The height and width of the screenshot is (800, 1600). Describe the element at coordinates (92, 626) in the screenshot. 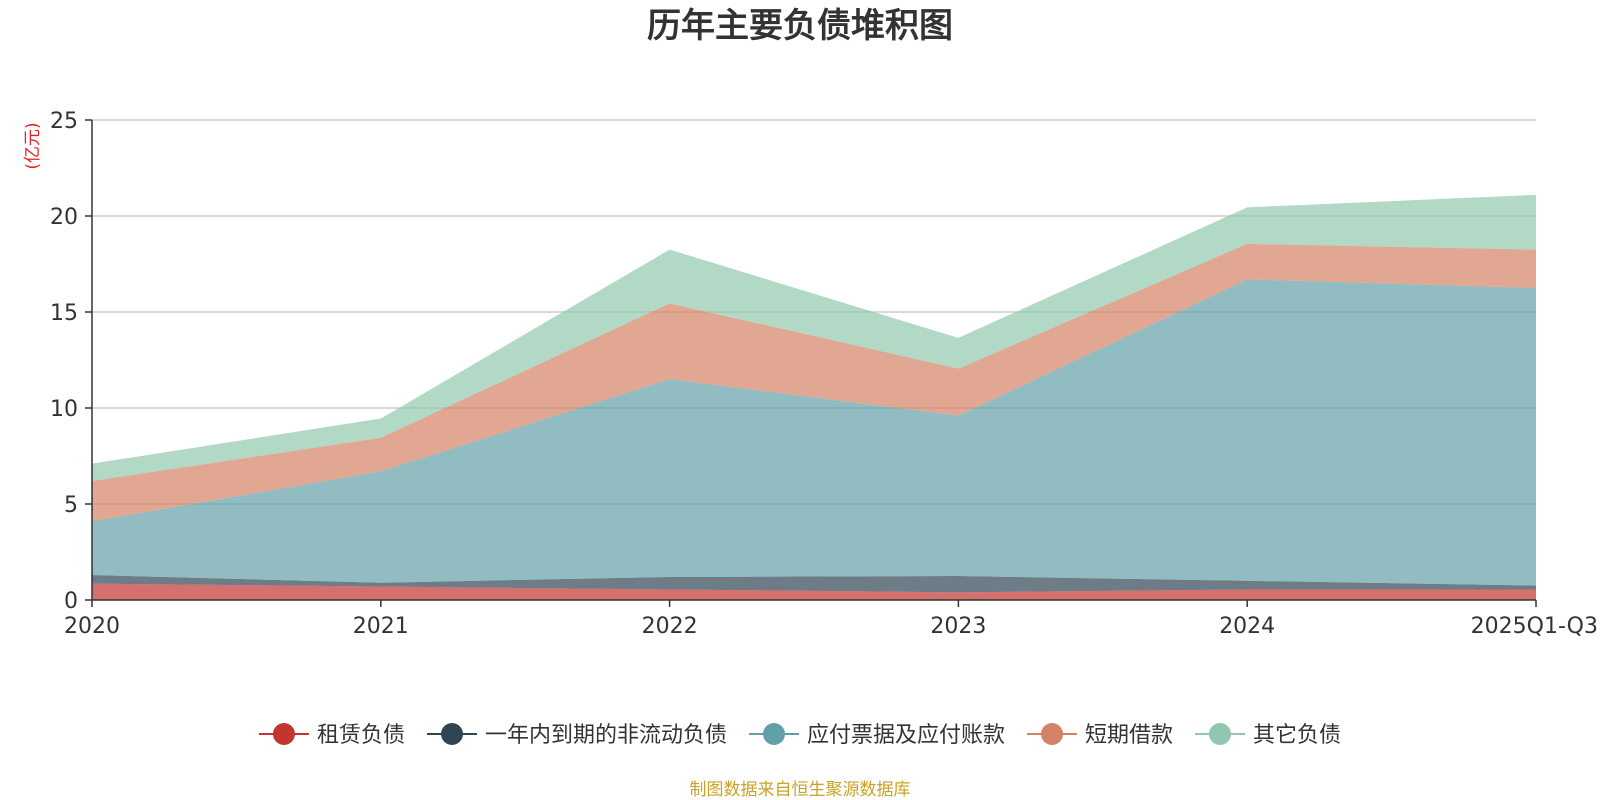

I see `x-tick-label: 2020` at that location.